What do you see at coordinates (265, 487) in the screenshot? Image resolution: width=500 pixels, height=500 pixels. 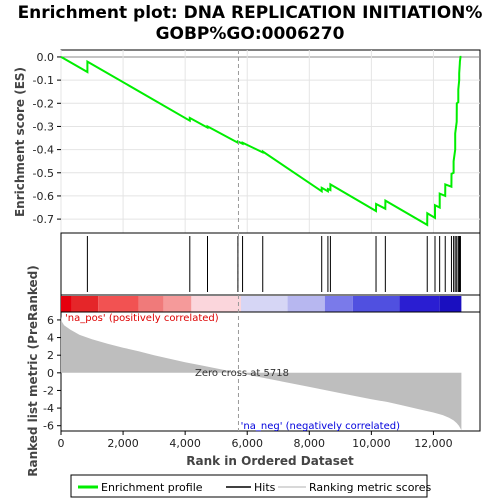 I see `legend-hits-label: Hits` at bounding box center [265, 487].